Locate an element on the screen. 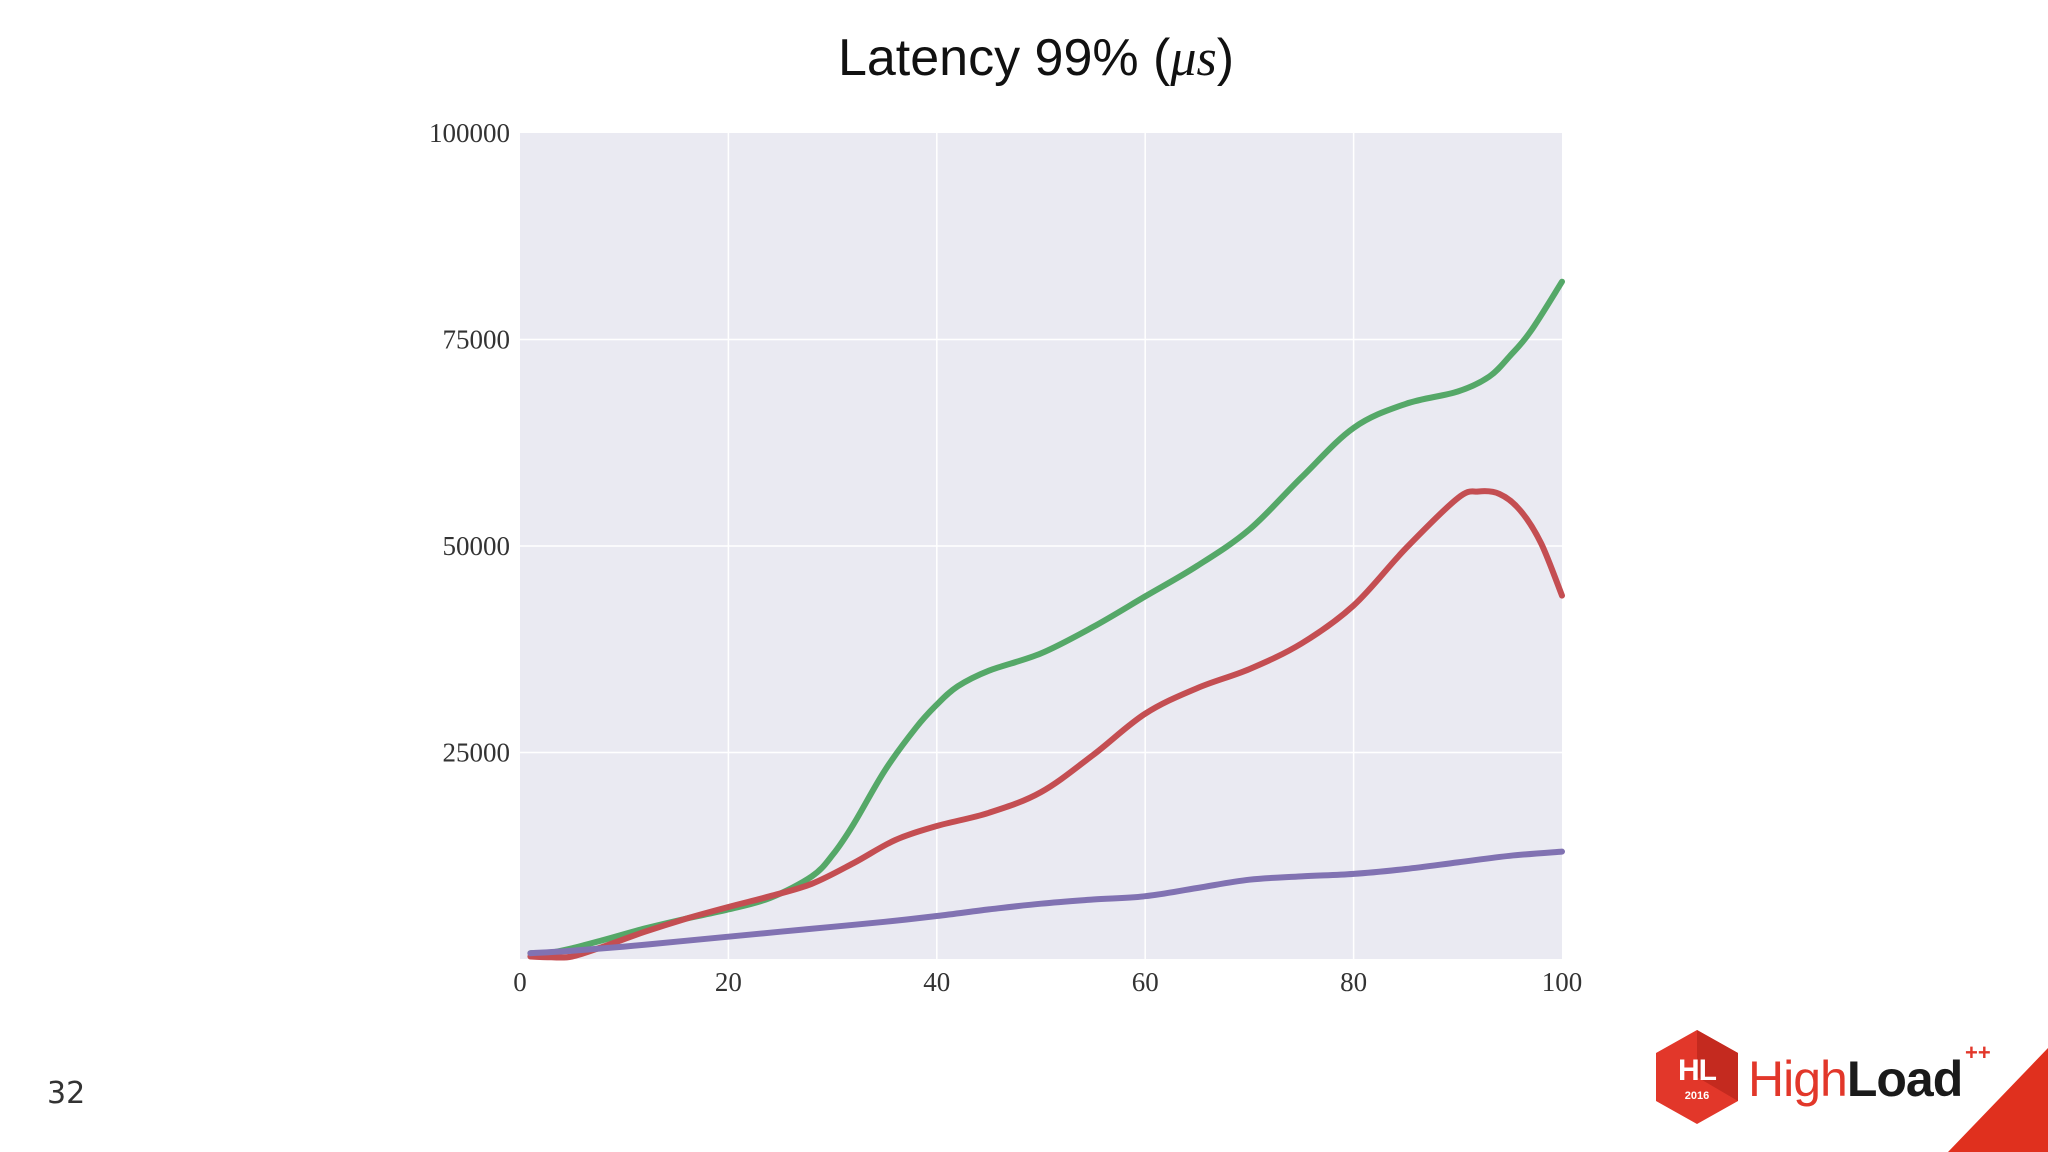 The image size is (2048, 1152). logo-word-high: High is located at coordinates (1798, 1079).